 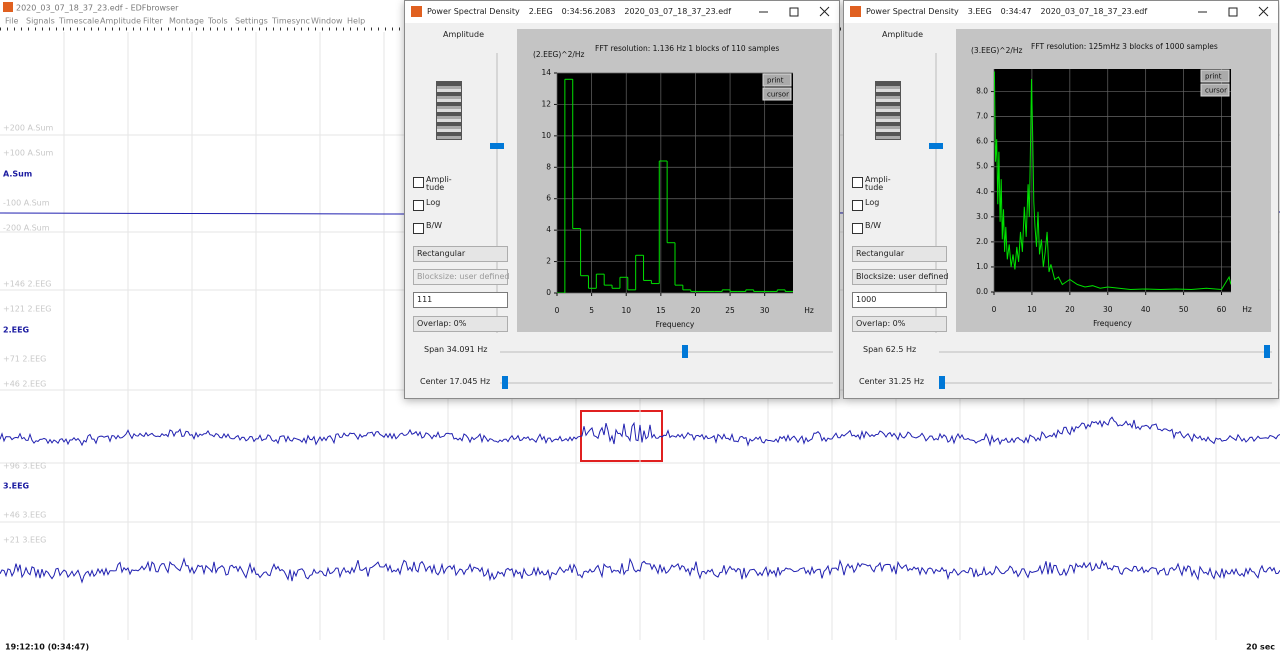 What do you see at coordinates (78, 21) in the screenshot?
I see `menu-item: Timescale` at bounding box center [78, 21].